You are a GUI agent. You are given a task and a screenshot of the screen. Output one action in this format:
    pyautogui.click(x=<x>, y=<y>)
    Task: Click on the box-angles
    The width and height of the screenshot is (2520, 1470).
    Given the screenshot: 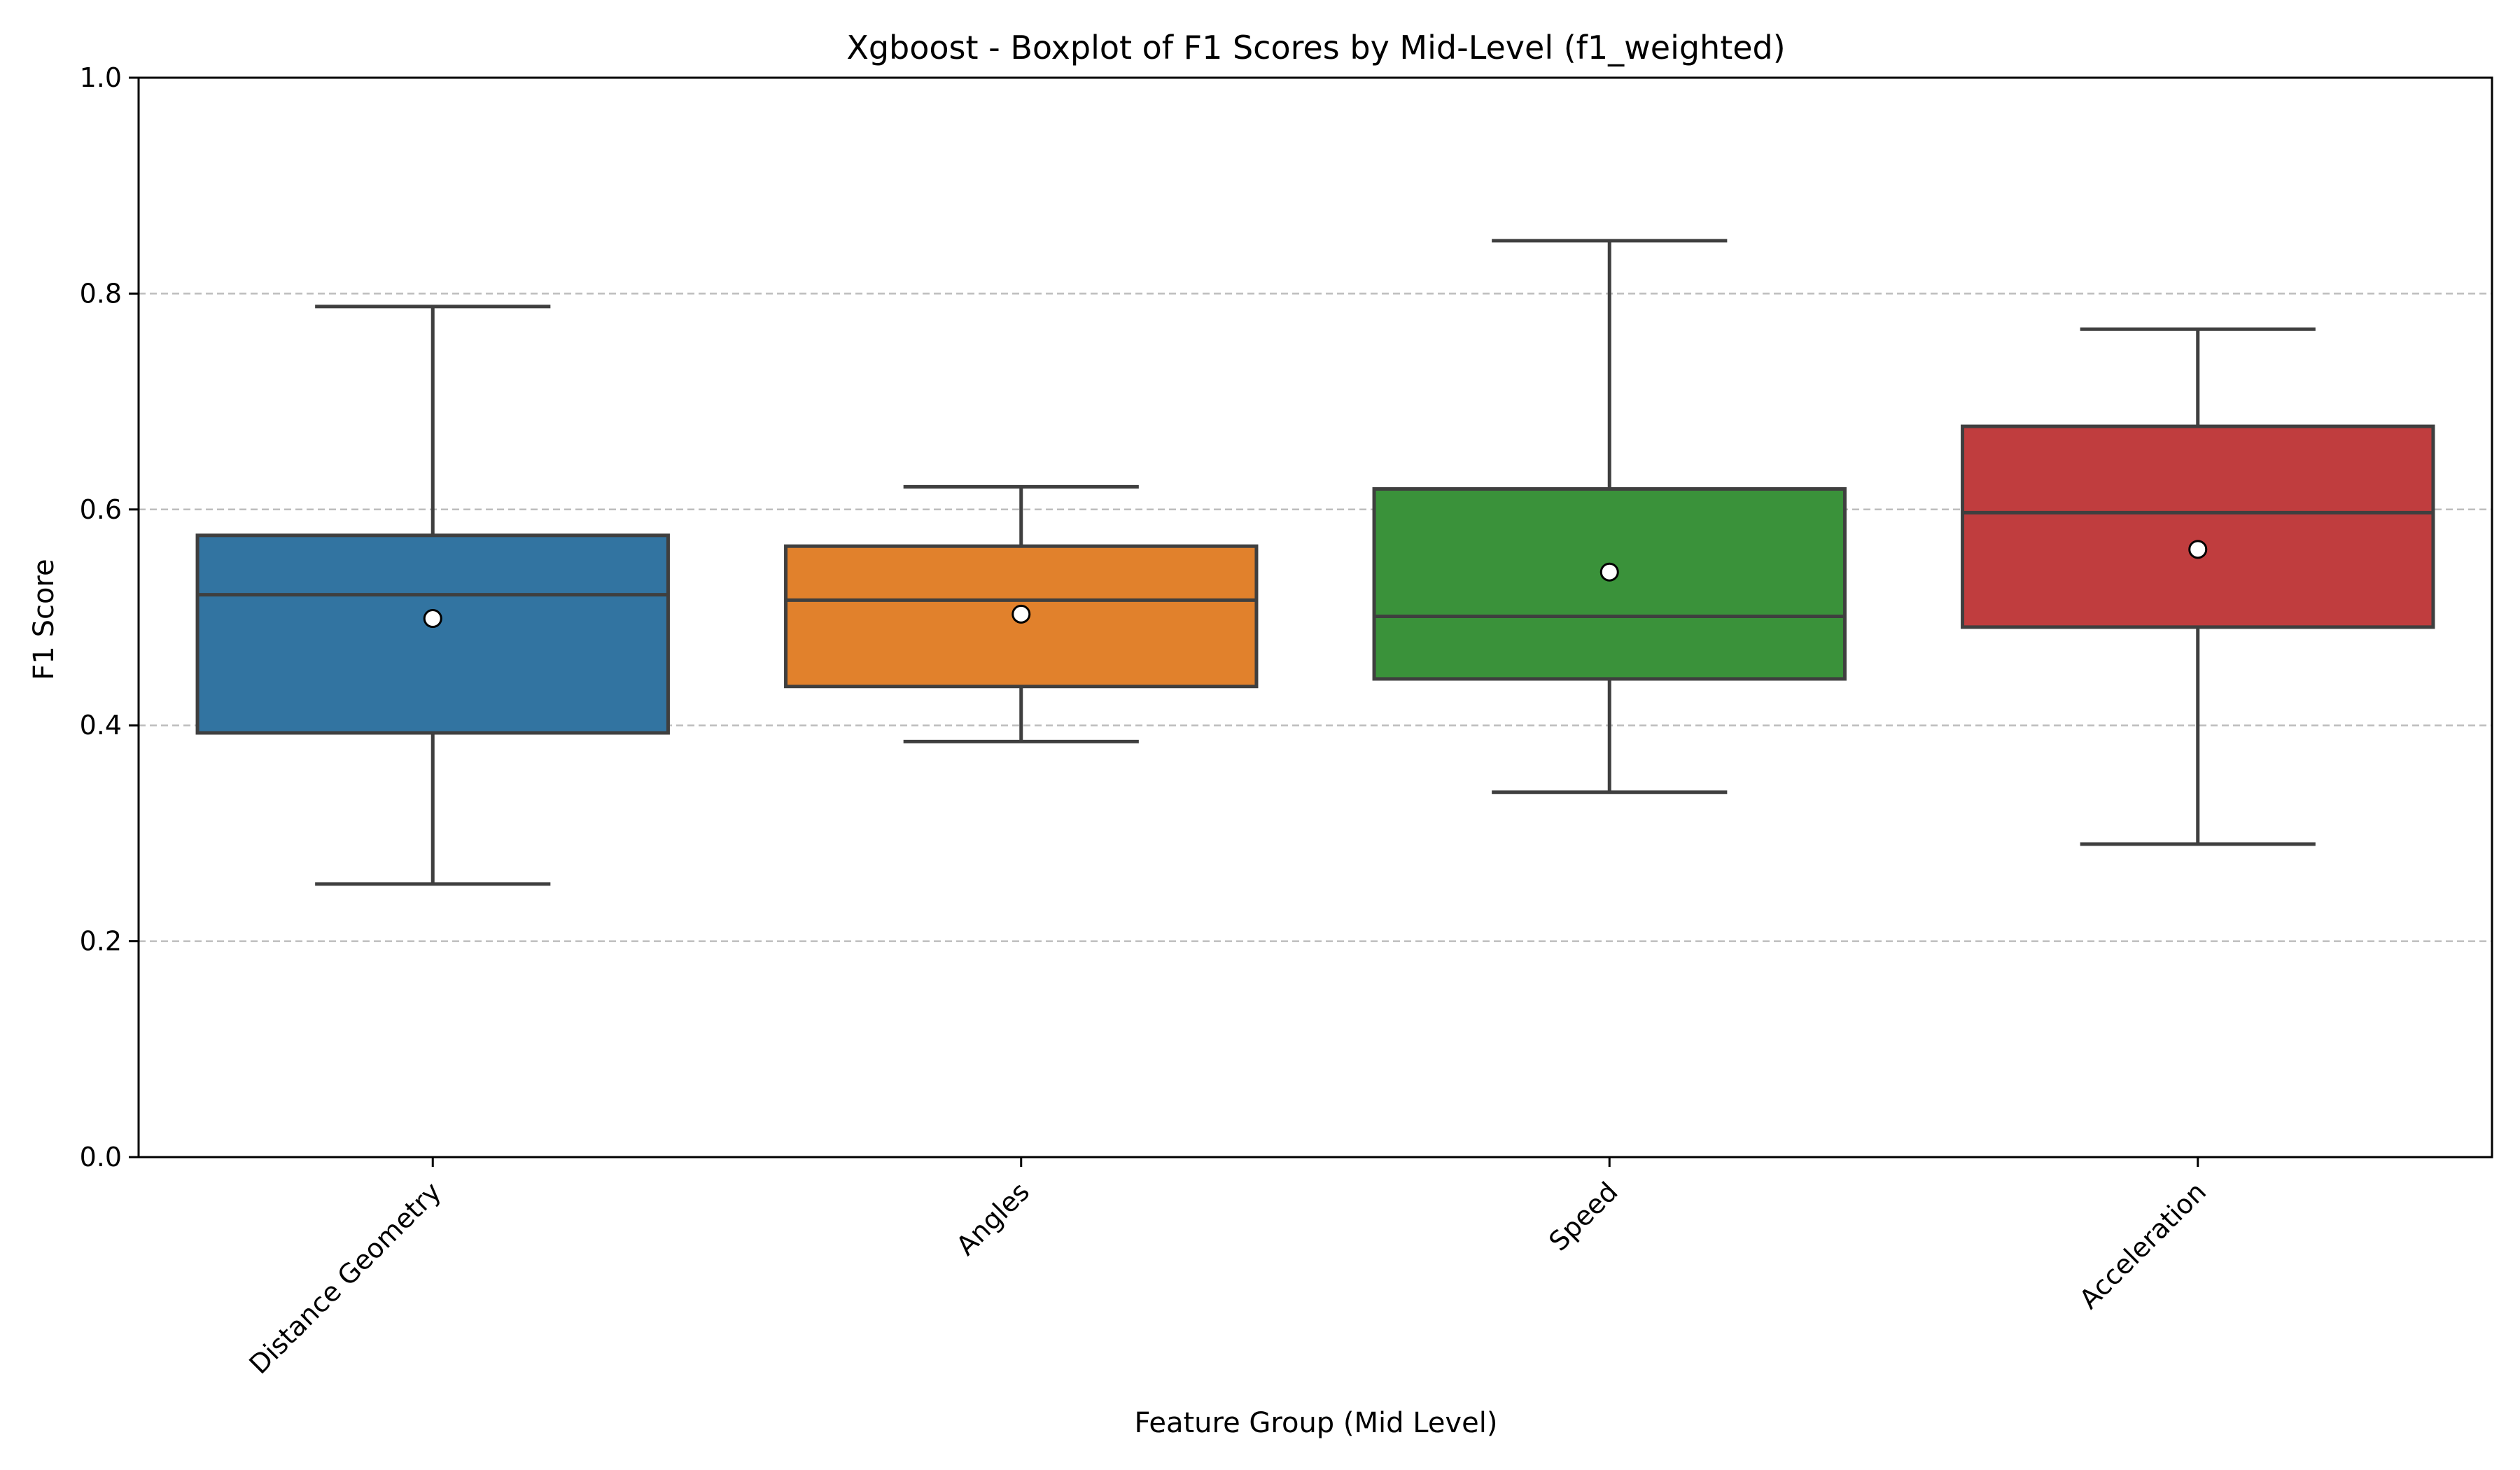 What is the action you would take?
    pyautogui.click(x=1021, y=613)
    